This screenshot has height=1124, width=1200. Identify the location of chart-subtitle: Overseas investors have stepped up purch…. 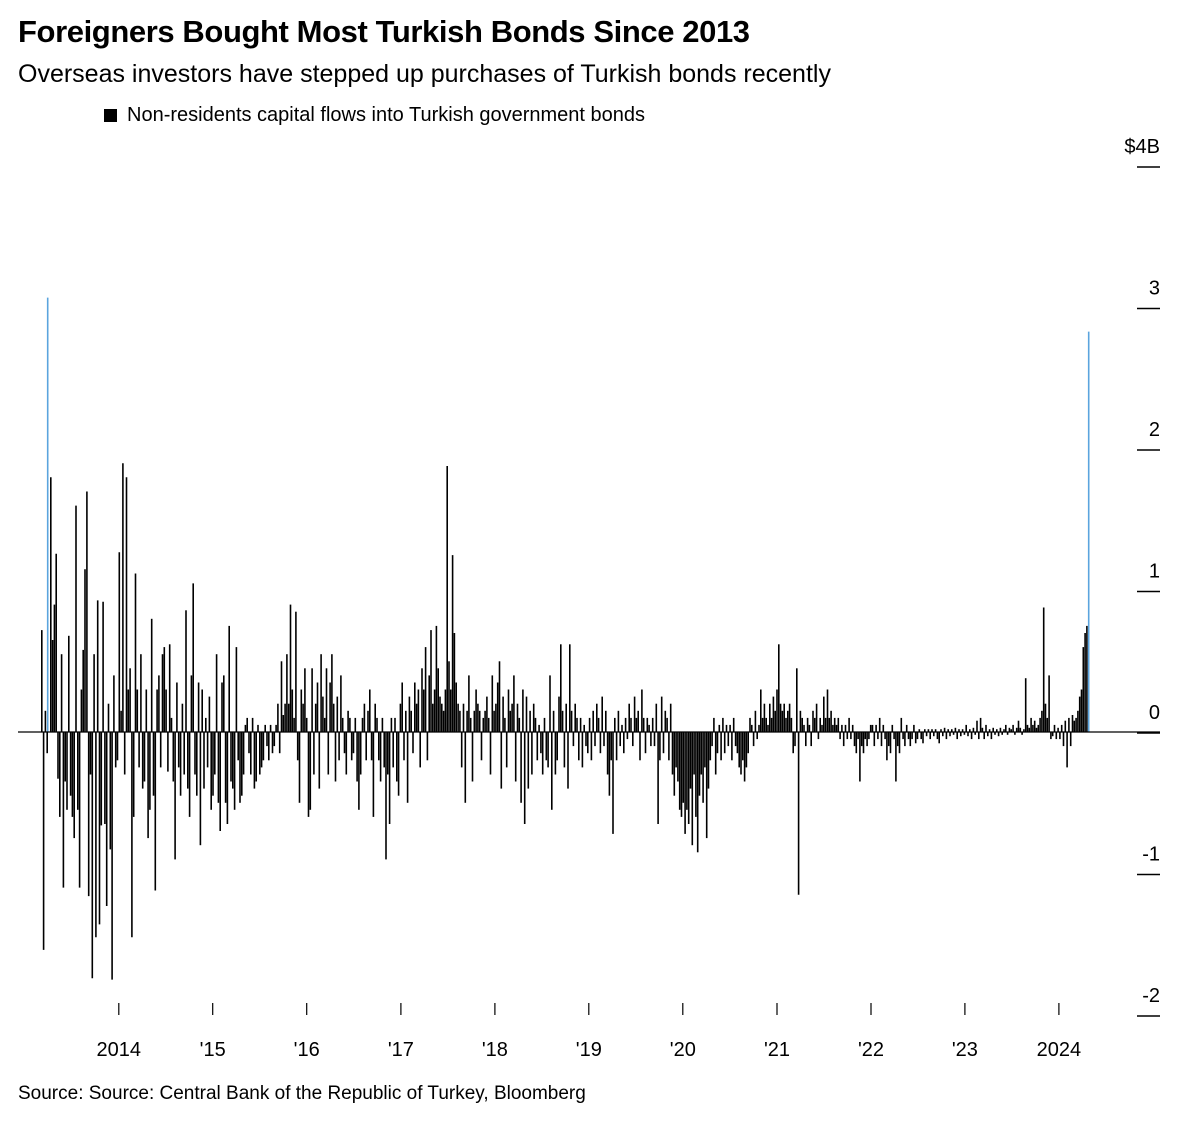
(424, 74).